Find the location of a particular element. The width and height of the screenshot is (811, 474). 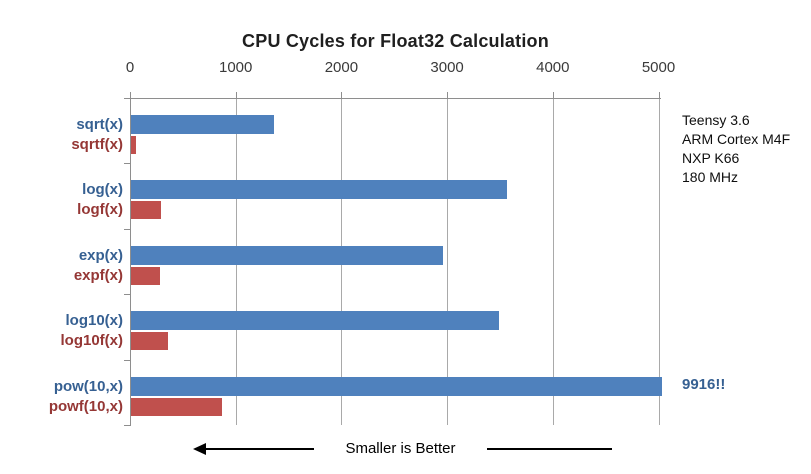

category-label-sqrt(x): sqrt(x) is located at coordinates (99, 124).